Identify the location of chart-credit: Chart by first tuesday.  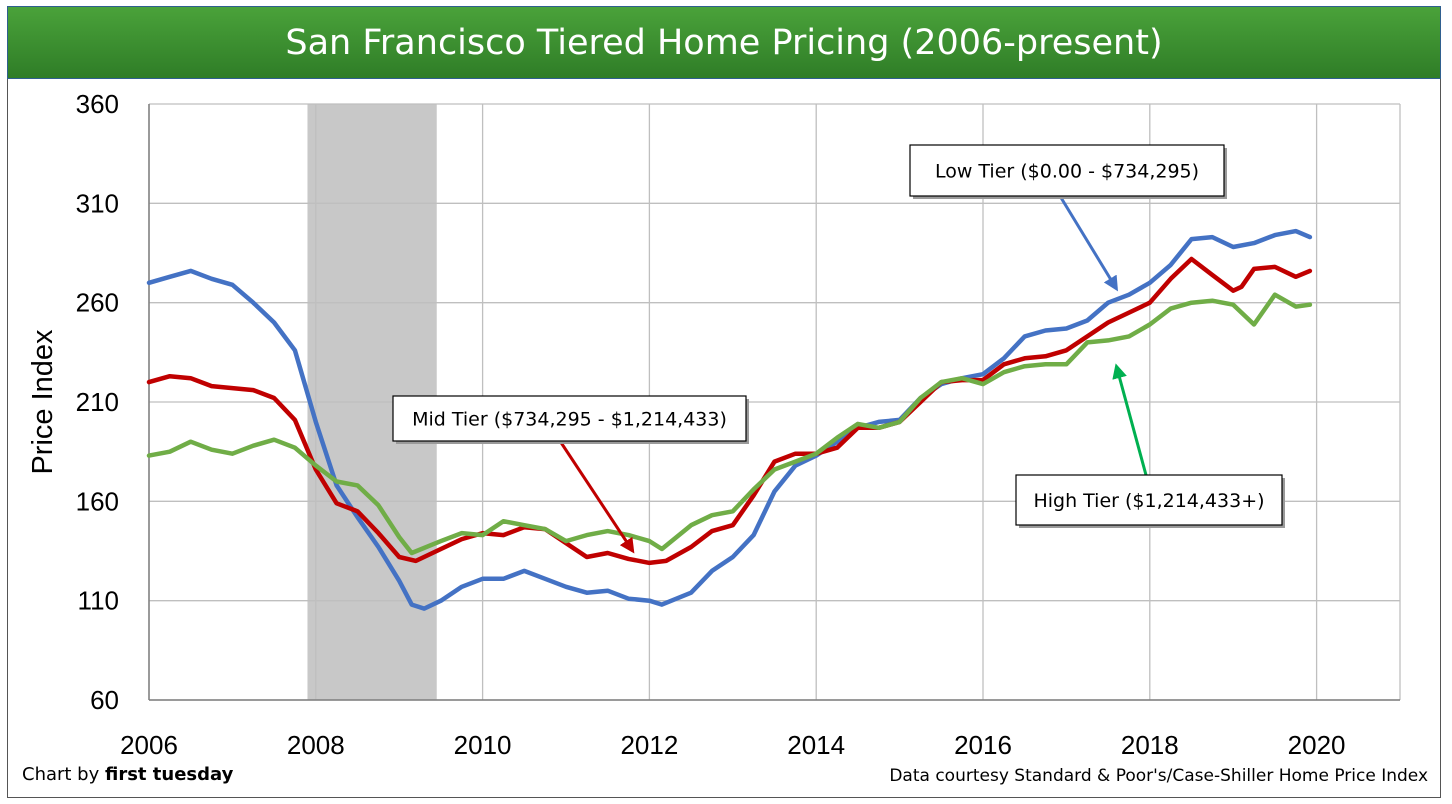
(127, 774).